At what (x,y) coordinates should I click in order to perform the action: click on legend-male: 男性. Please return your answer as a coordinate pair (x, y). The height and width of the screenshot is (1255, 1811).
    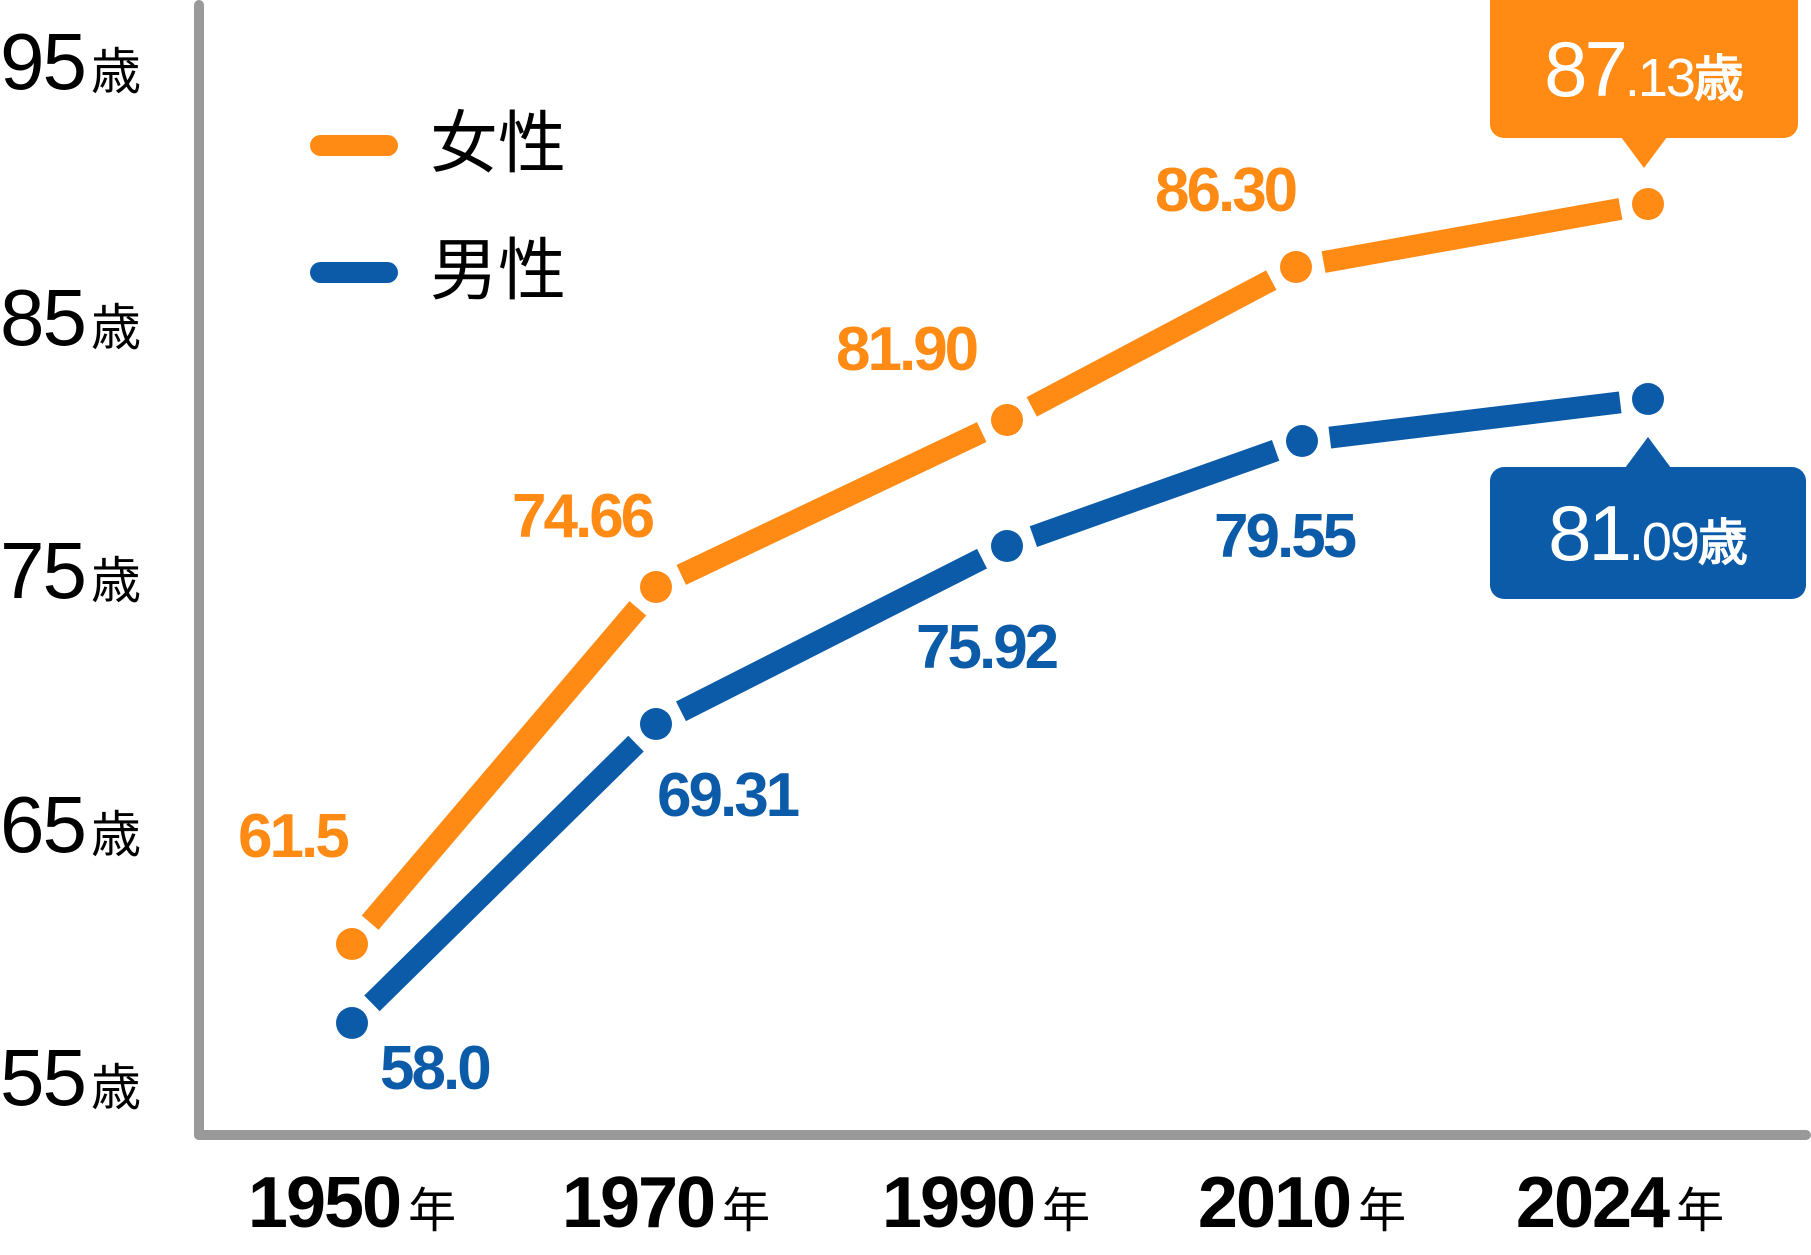
    Looking at the image, I should click on (438, 272).